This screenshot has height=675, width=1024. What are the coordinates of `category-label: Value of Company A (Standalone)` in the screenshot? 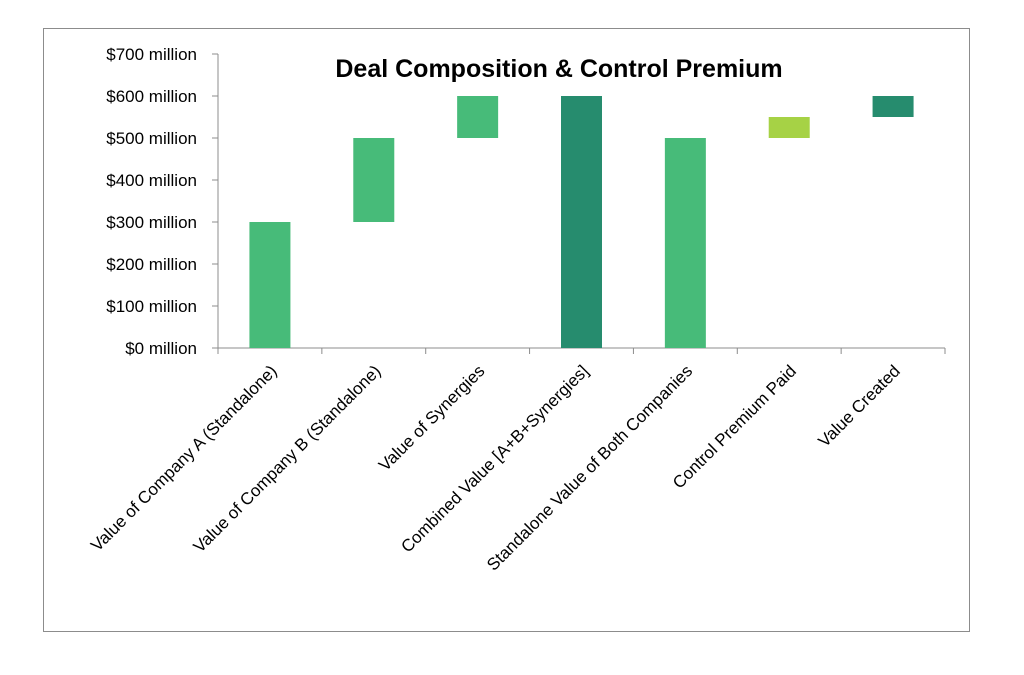 It's located at (184, 458).